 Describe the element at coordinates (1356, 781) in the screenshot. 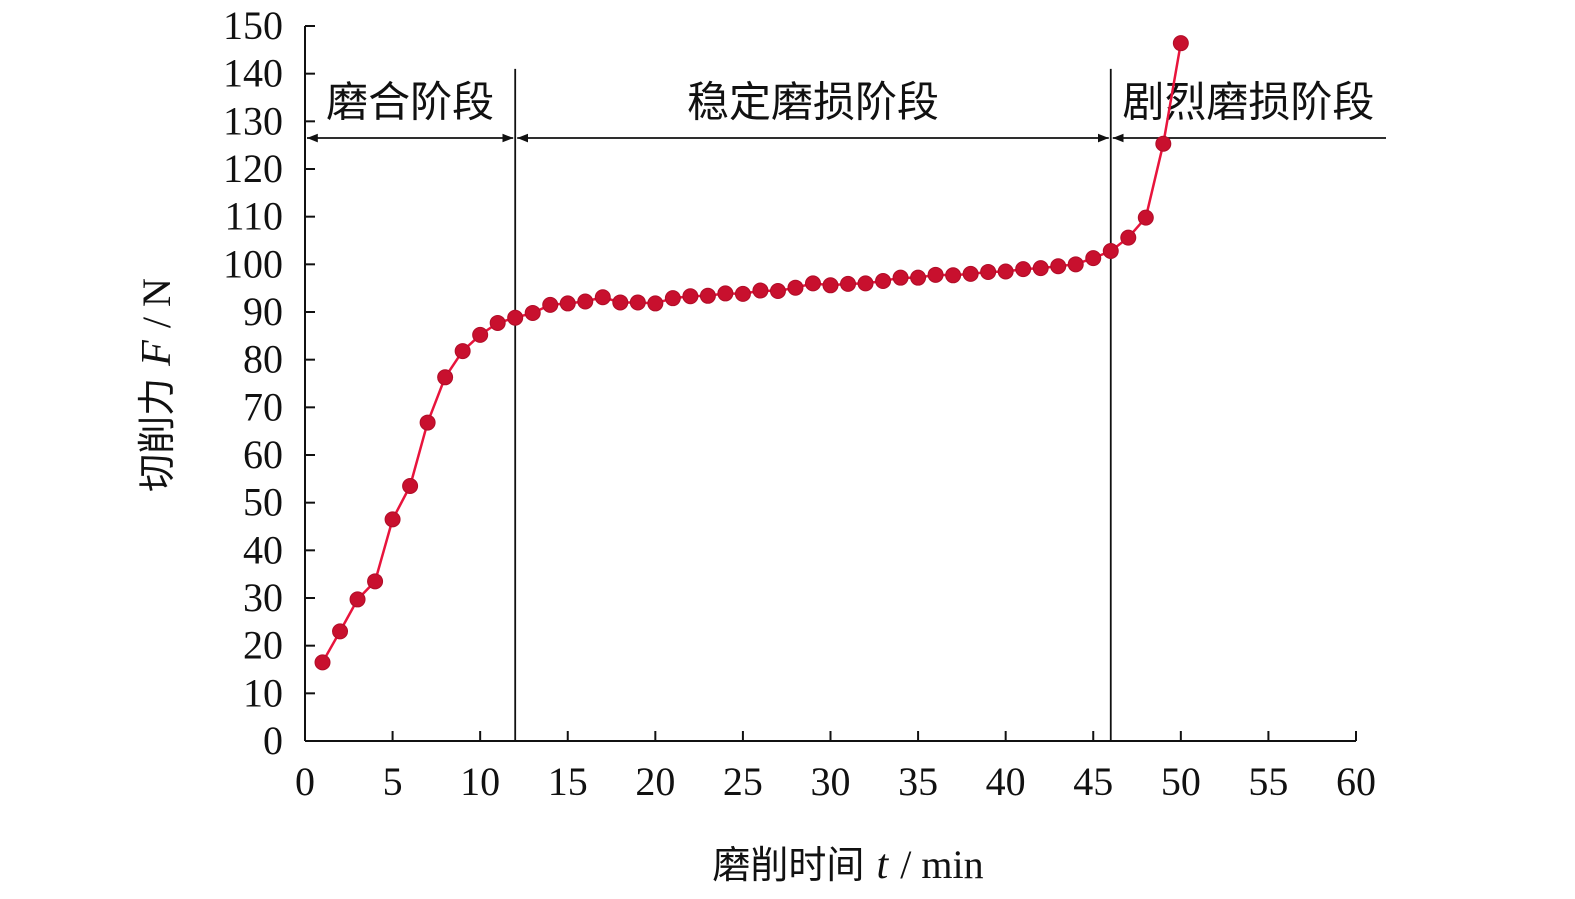

I see `x-tick-label: 60` at that location.